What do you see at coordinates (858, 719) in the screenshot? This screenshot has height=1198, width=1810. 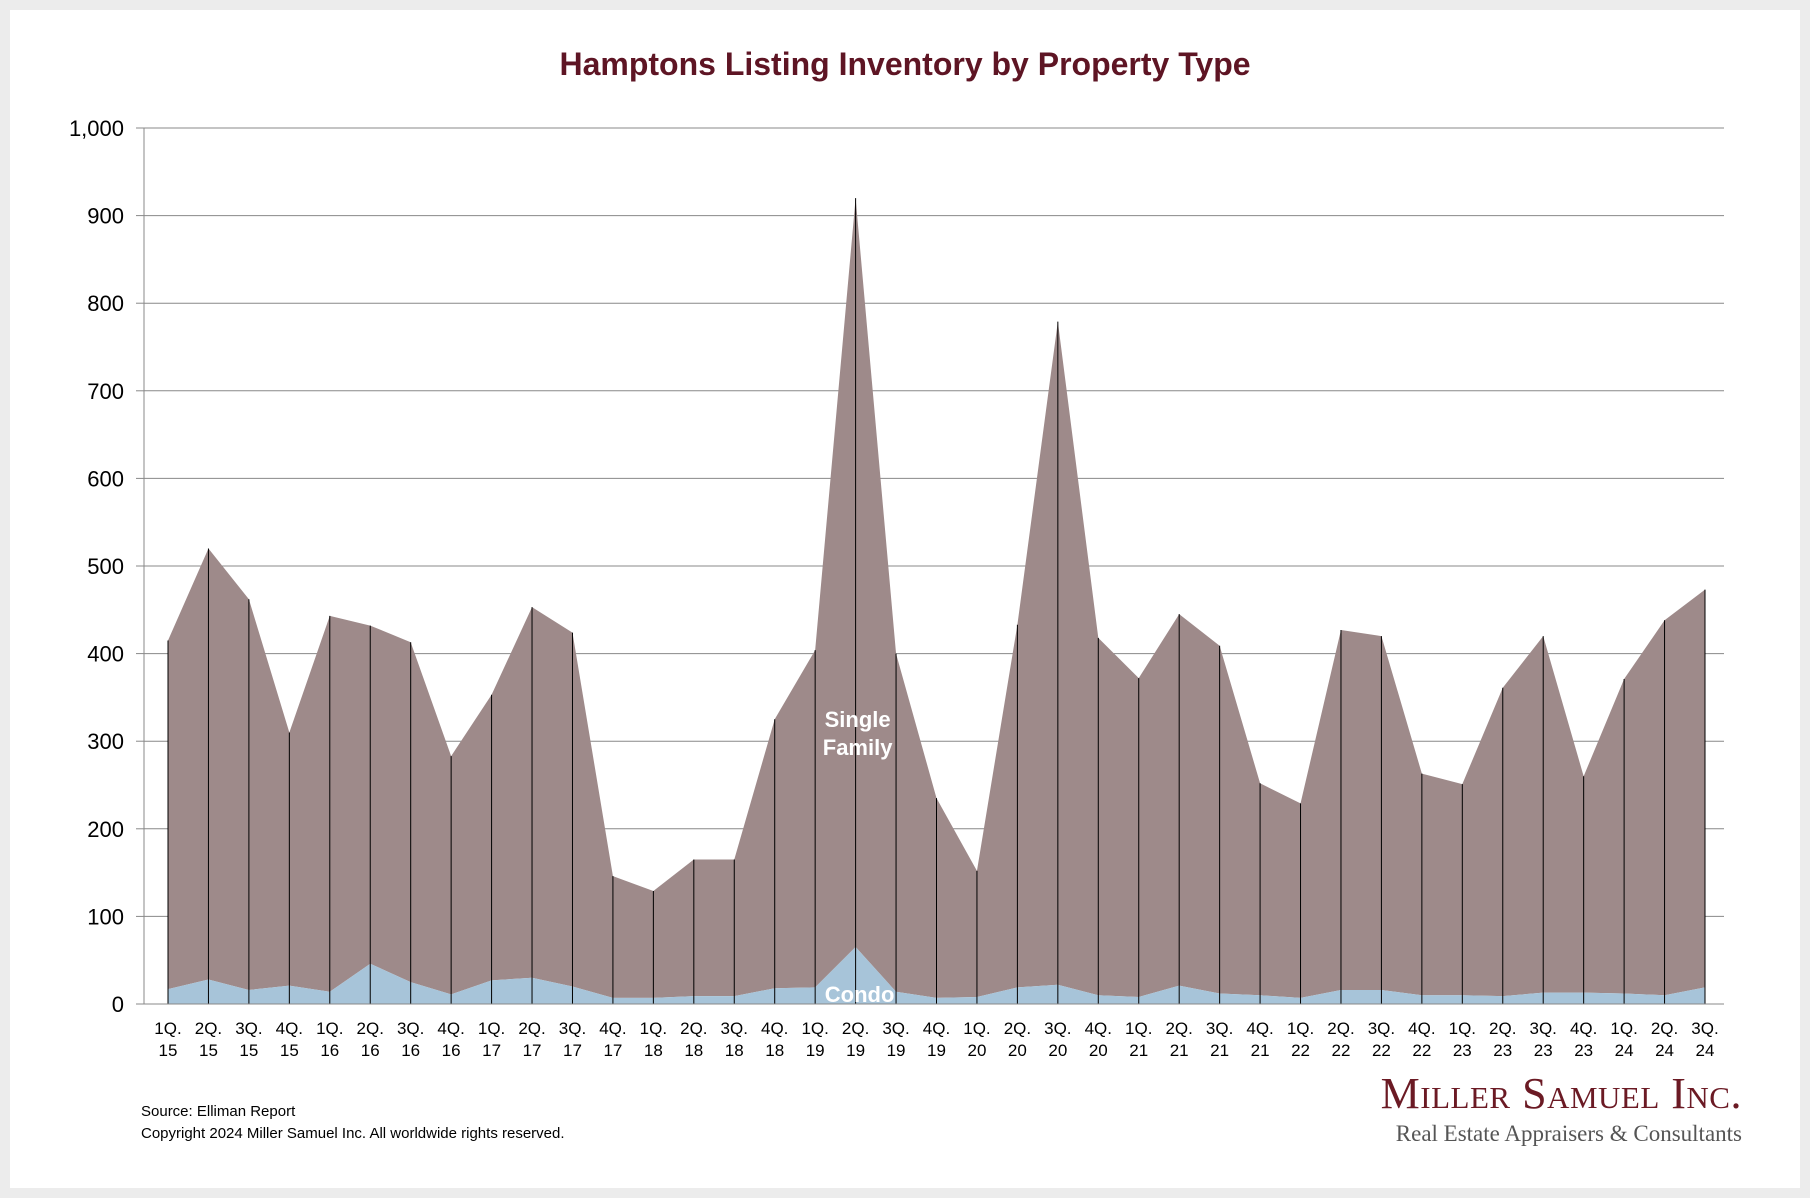 I see `single-family-label: Single` at bounding box center [858, 719].